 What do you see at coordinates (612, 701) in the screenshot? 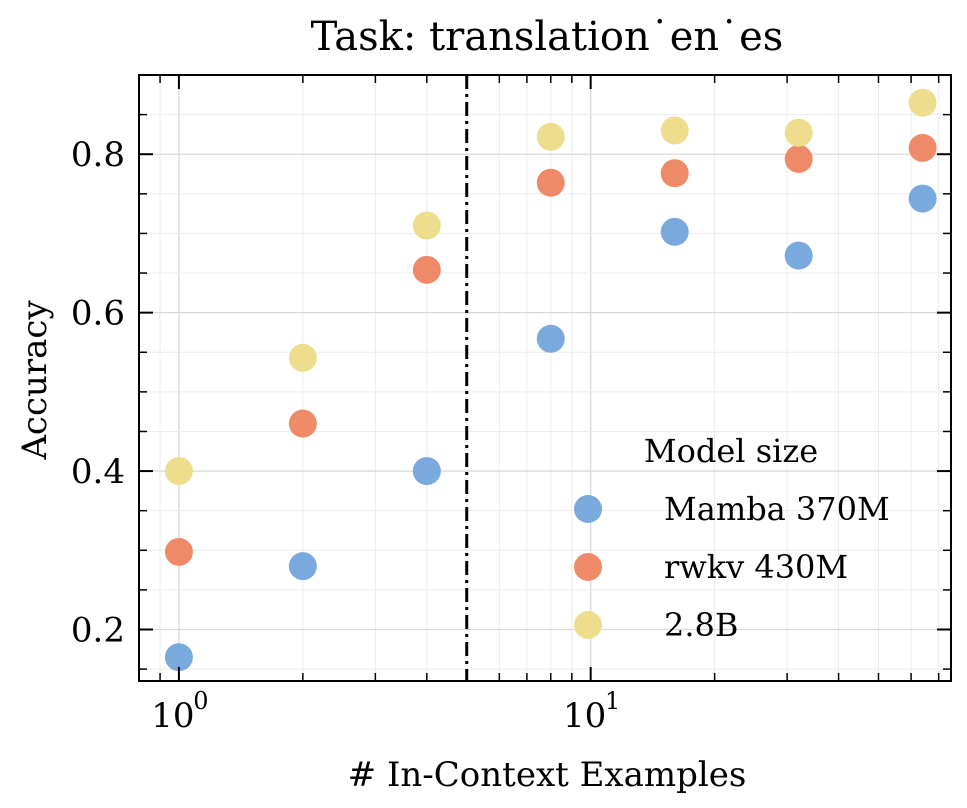
I see `x-tick-exponent: 1` at bounding box center [612, 701].